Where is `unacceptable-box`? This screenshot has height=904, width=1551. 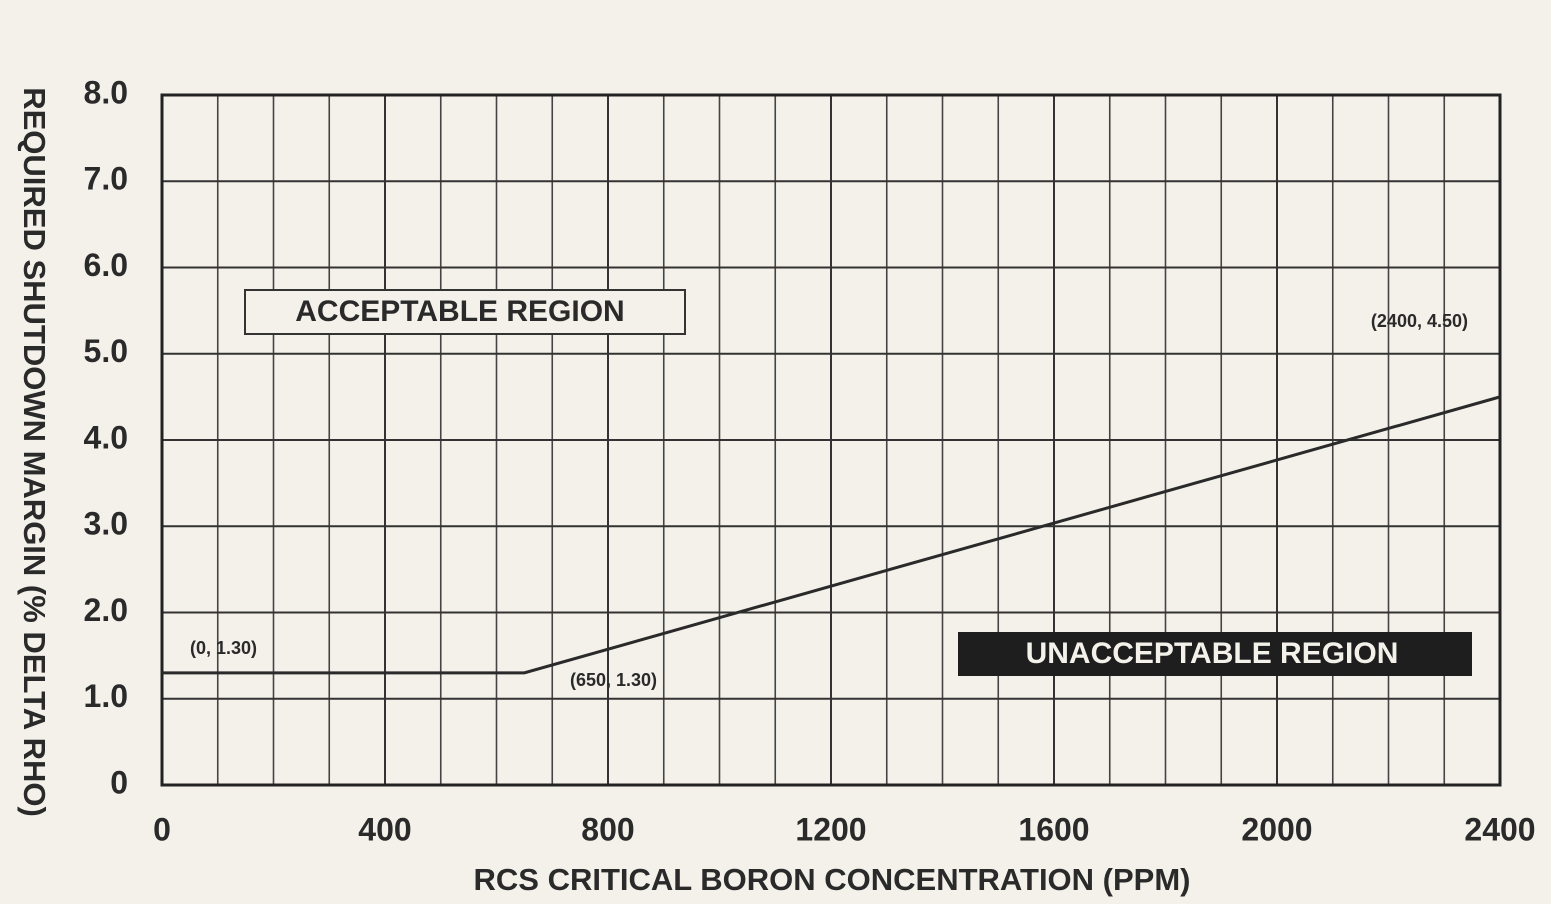
unacceptable-box is located at coordinates (1215, 654).